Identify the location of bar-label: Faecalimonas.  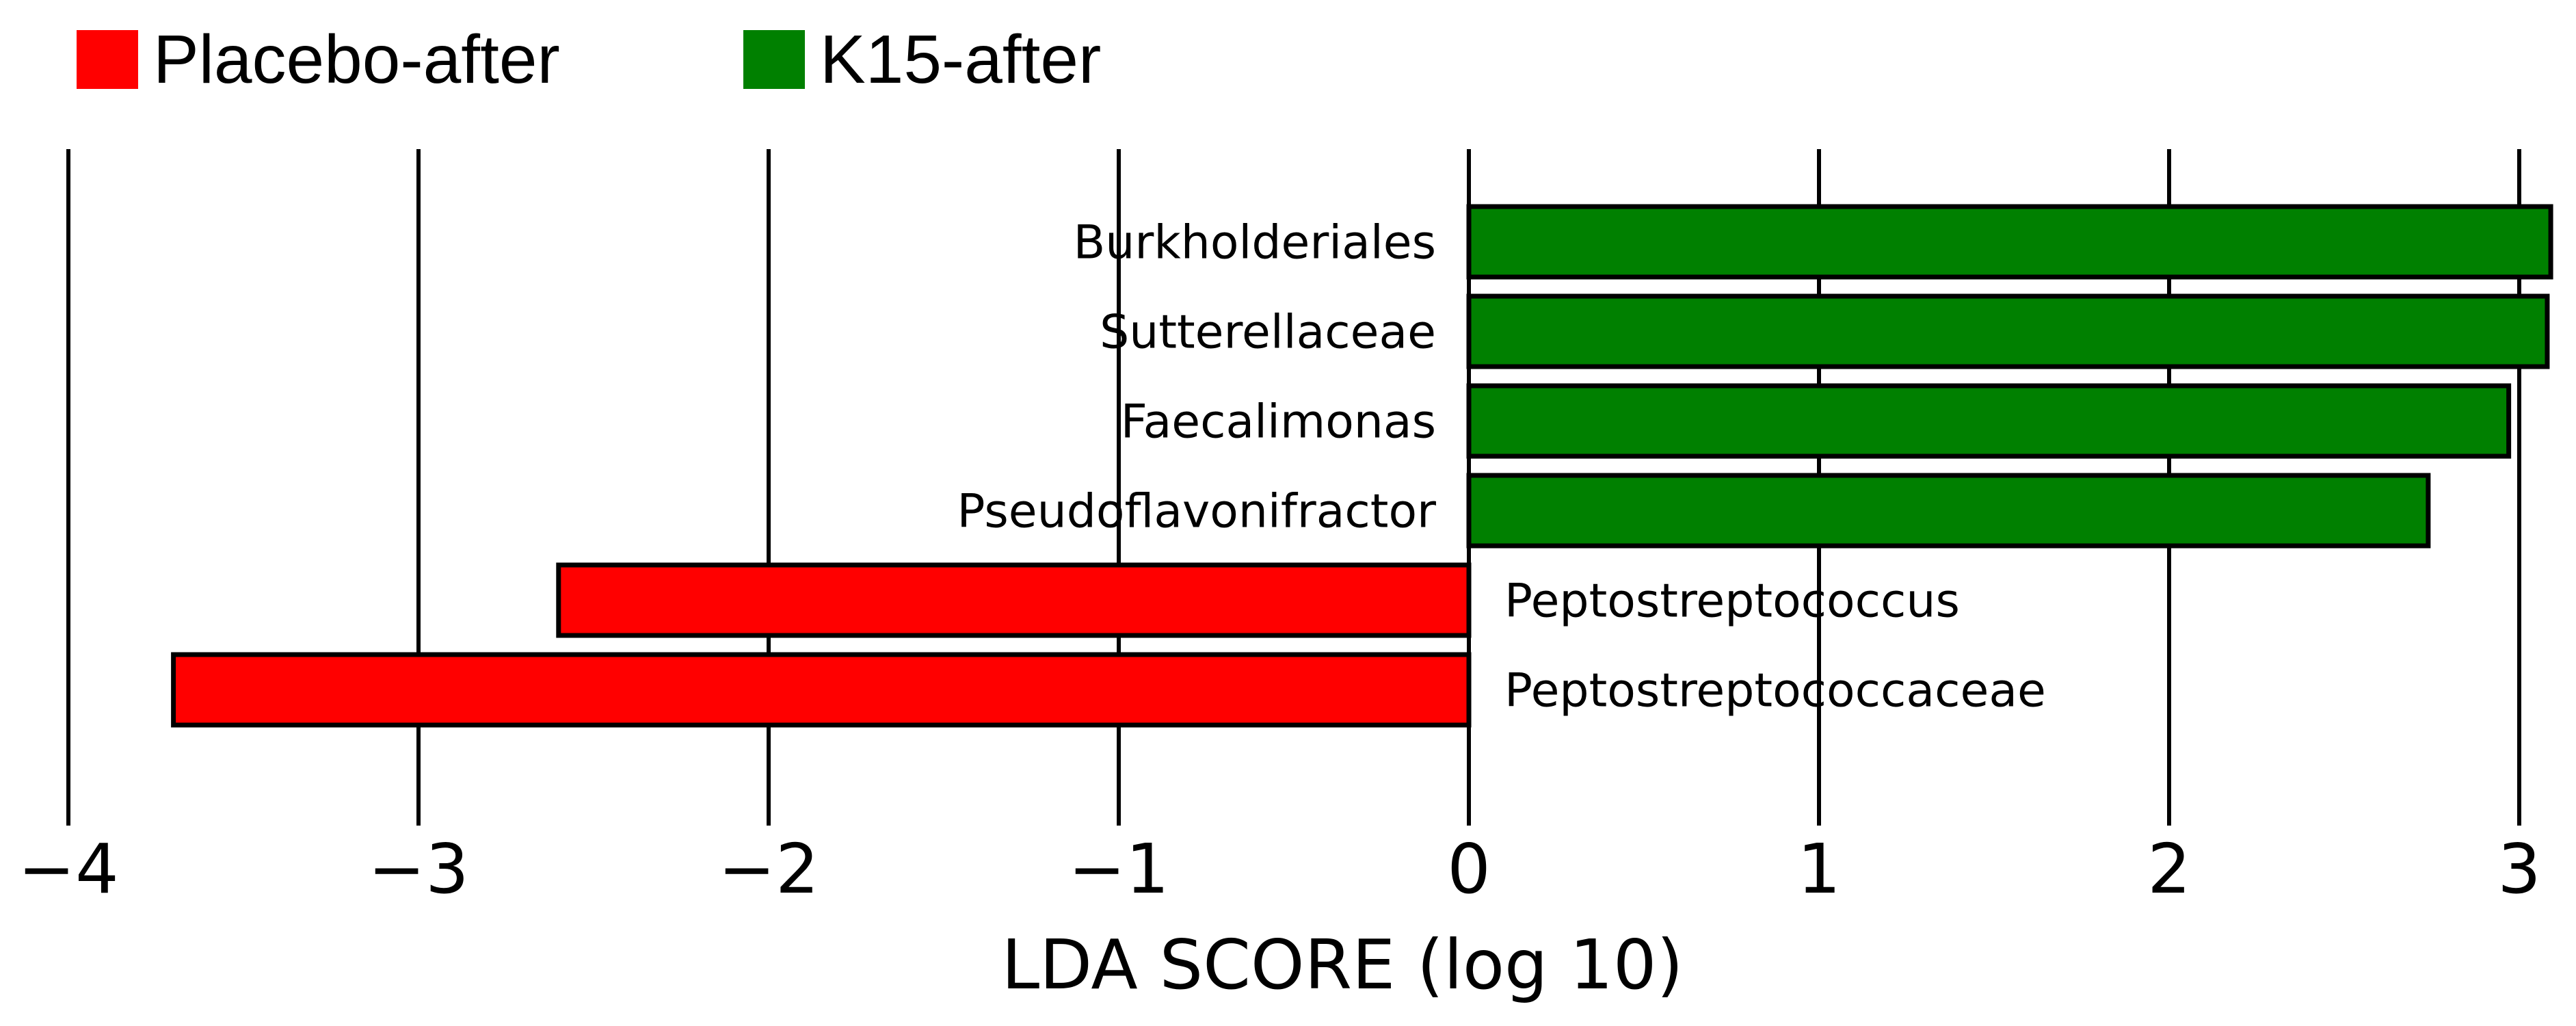
(1278, 422).